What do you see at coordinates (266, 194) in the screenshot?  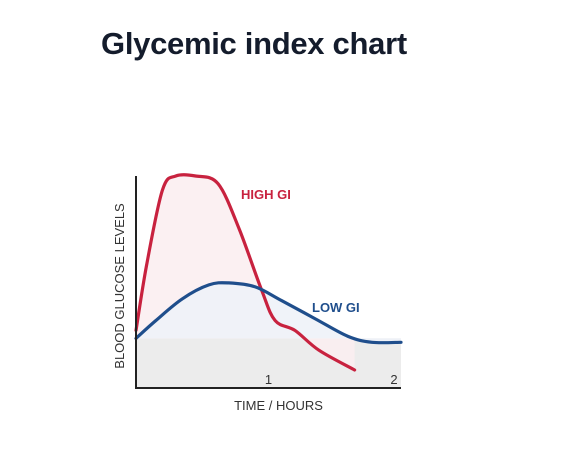 I see `series-label-high-gi: HIGH GI` at bounding box center [266, 194].